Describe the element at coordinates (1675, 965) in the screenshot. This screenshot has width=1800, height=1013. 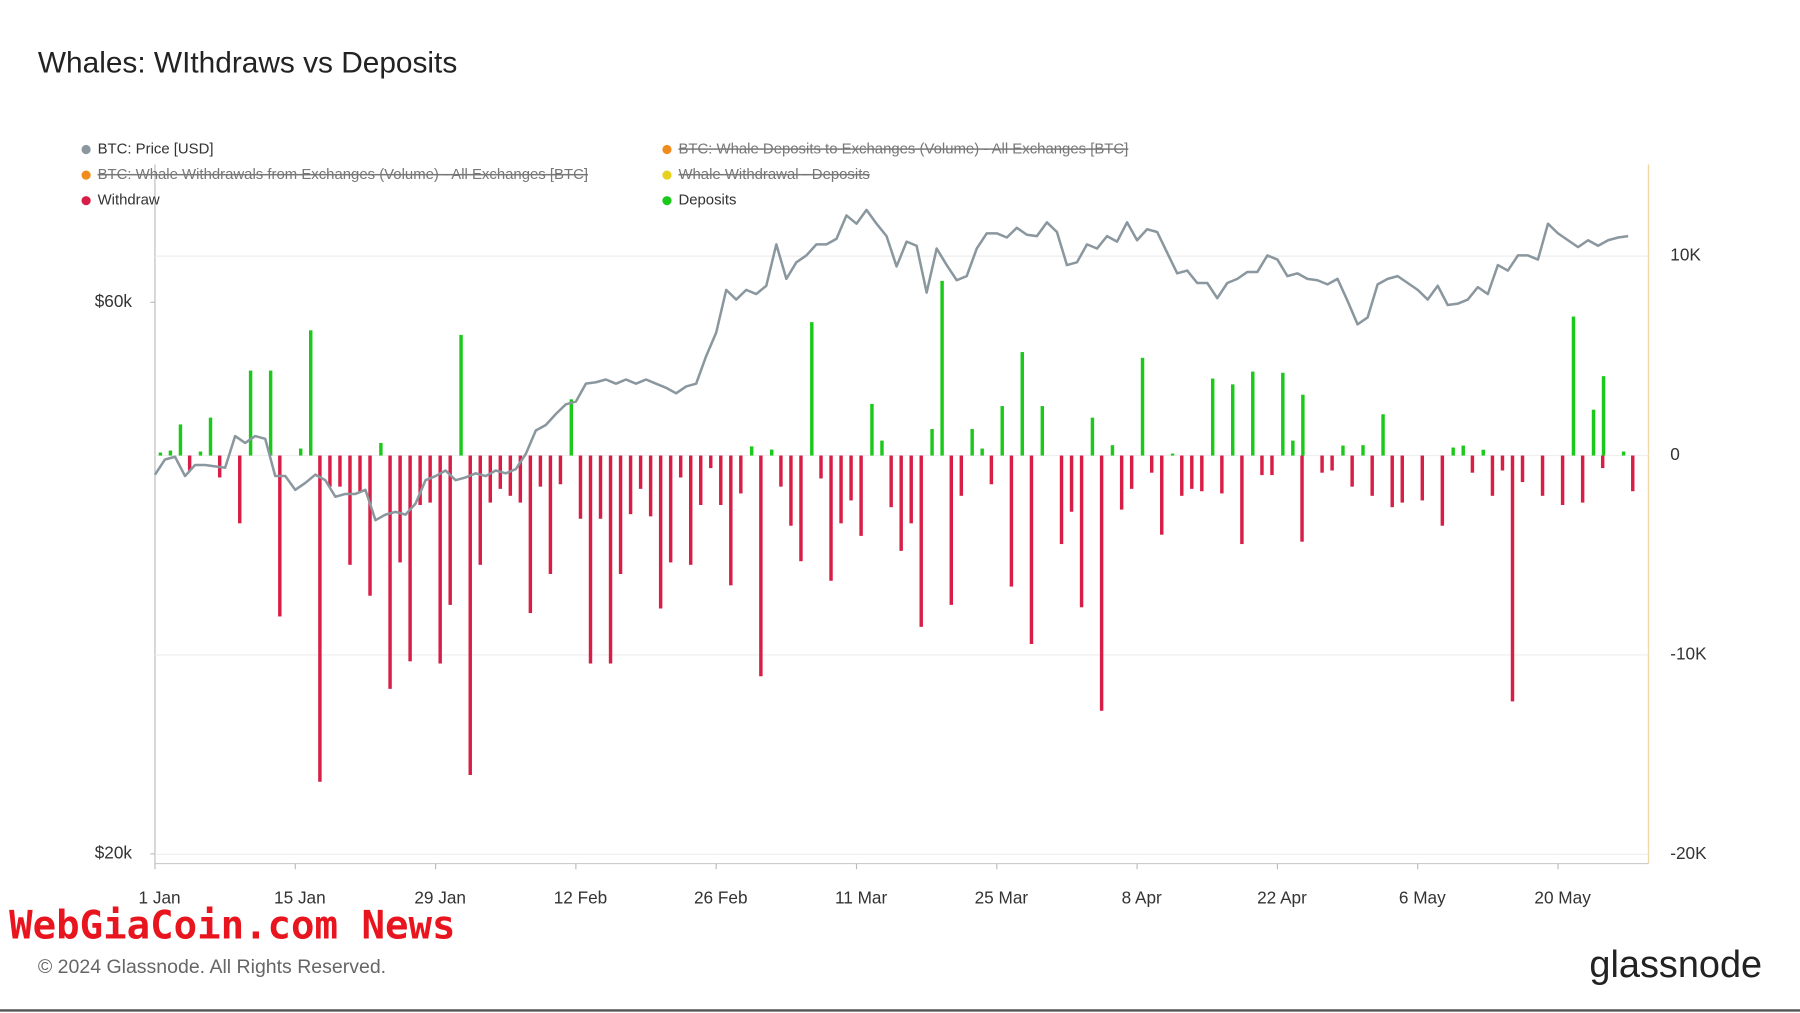
I see `logo: glassnode` at that location.